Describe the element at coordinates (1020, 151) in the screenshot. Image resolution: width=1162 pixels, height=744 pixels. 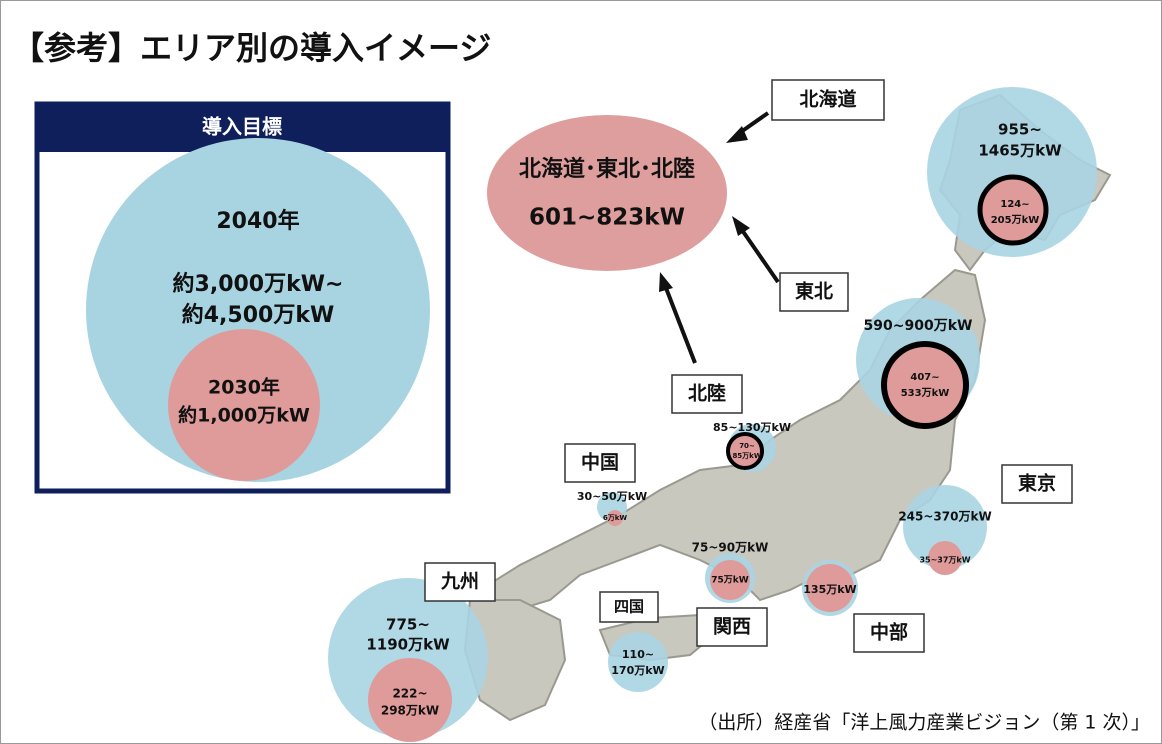
I see `region-outer-text: 1465万kW` at that location.